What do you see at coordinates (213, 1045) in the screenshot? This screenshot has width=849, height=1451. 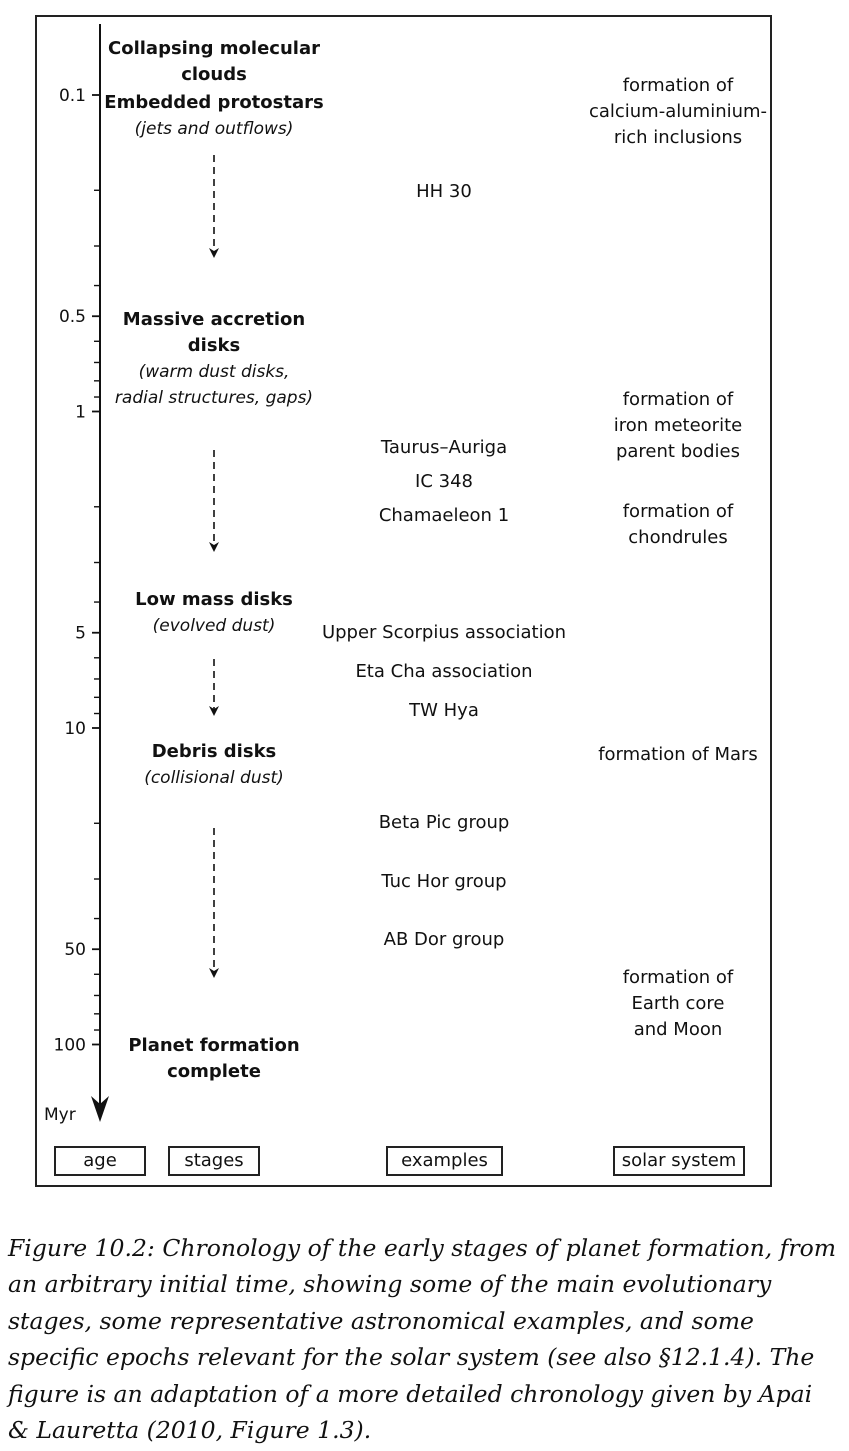 I see `stage-title: Planet formation` at bounding box center [213, 1045].